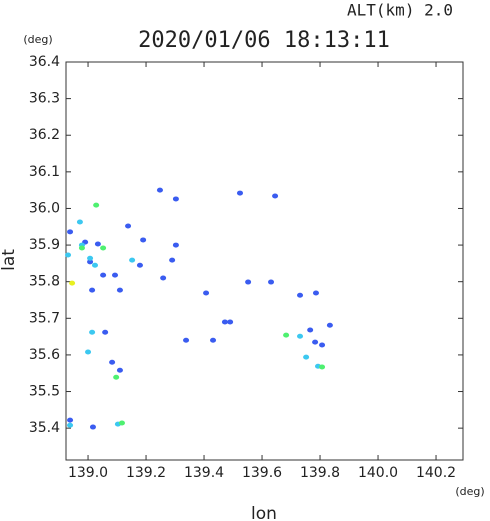 This screenshot has height=521, width=490. What do you see at coordinates (469, 491) in the screenshot?
I see `x-unit: (deg)` at bounding box center [469, 491].